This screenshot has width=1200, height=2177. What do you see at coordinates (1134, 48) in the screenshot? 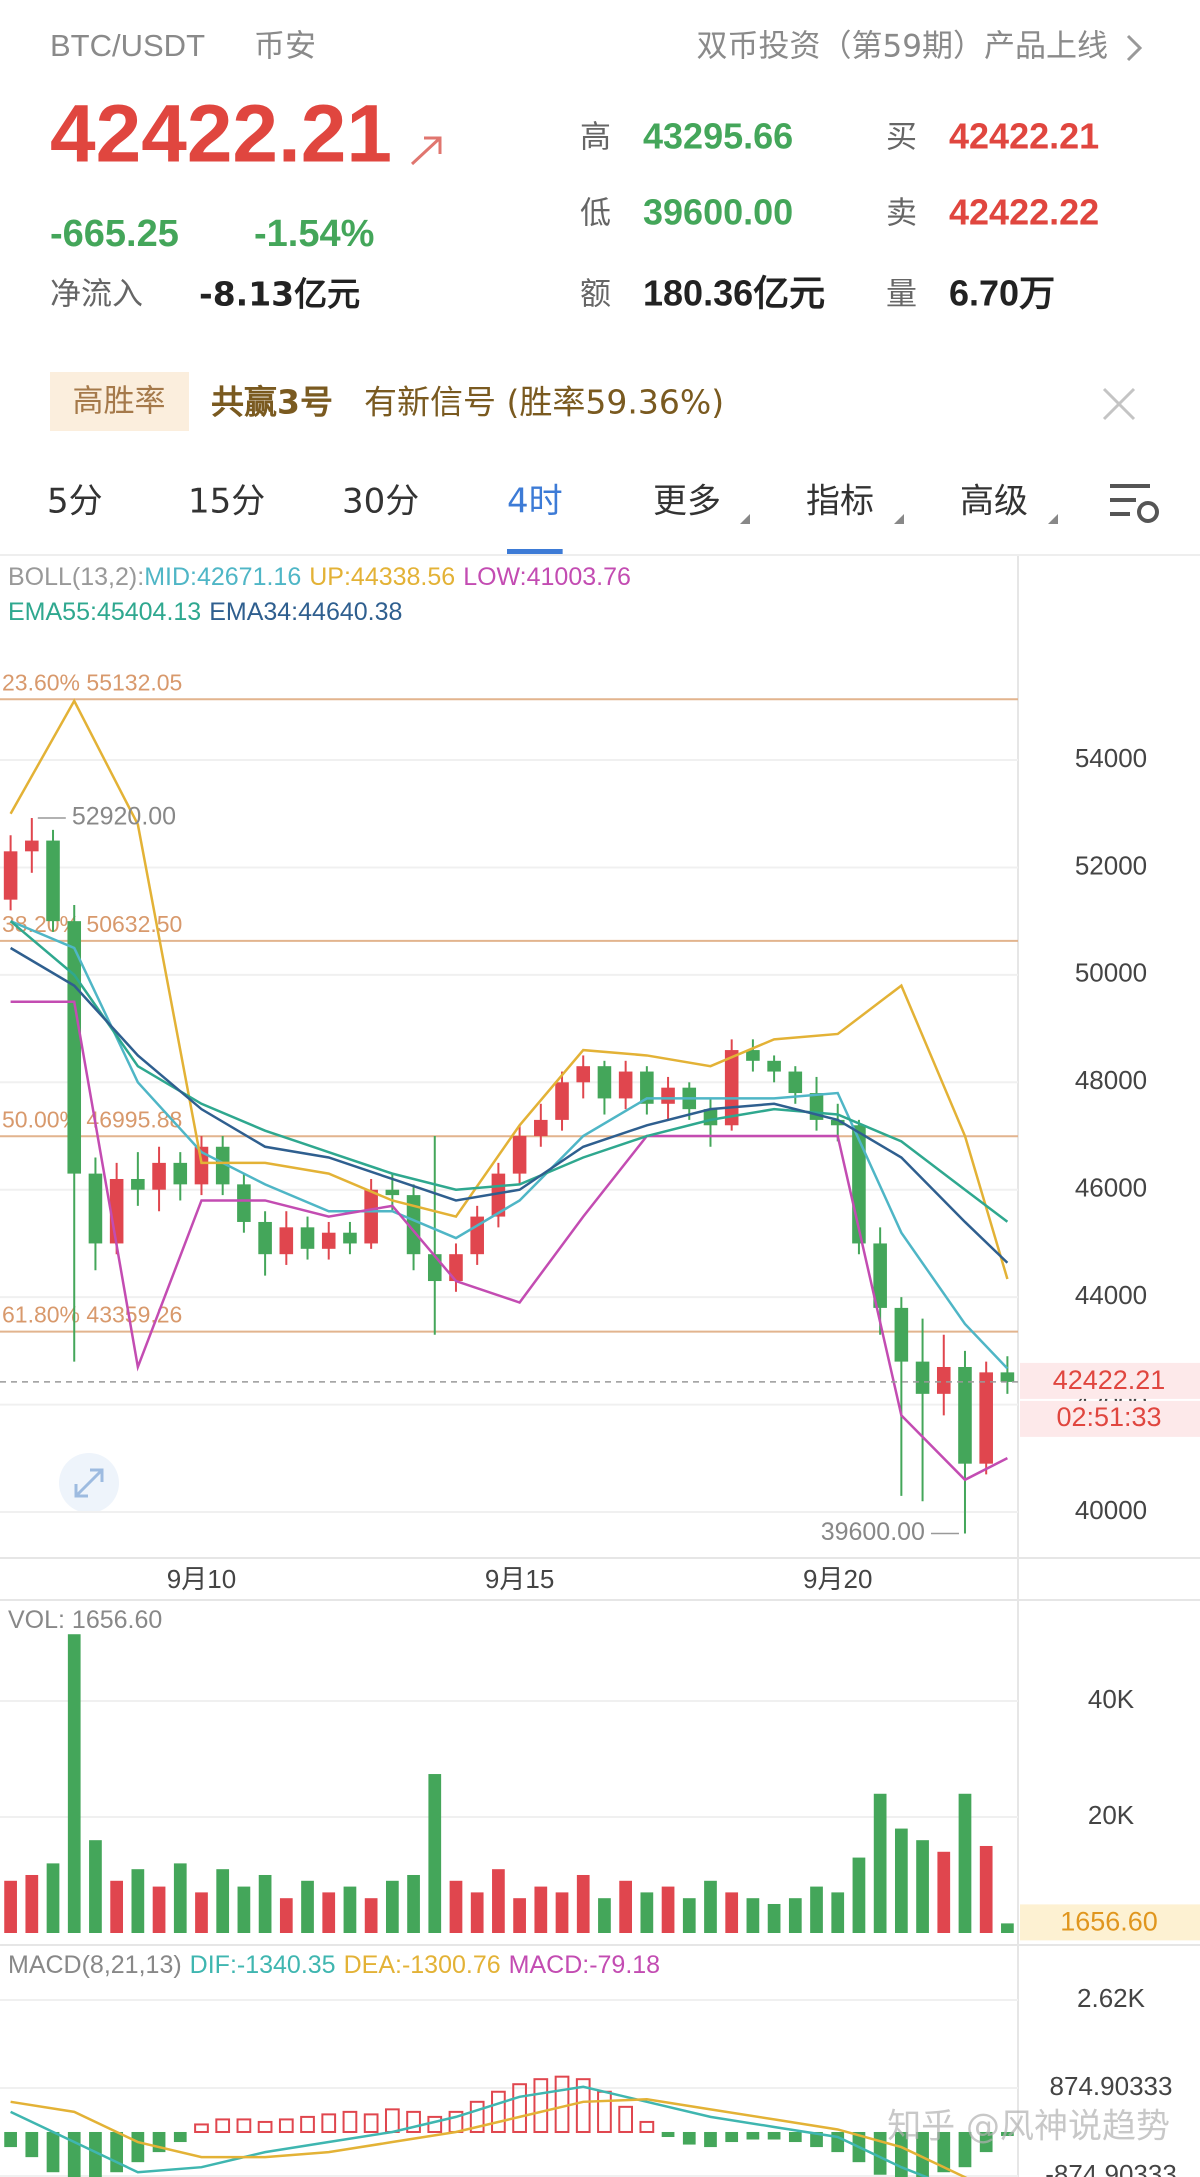
I see `chevron-icon` at bounding box center [1134, 48].